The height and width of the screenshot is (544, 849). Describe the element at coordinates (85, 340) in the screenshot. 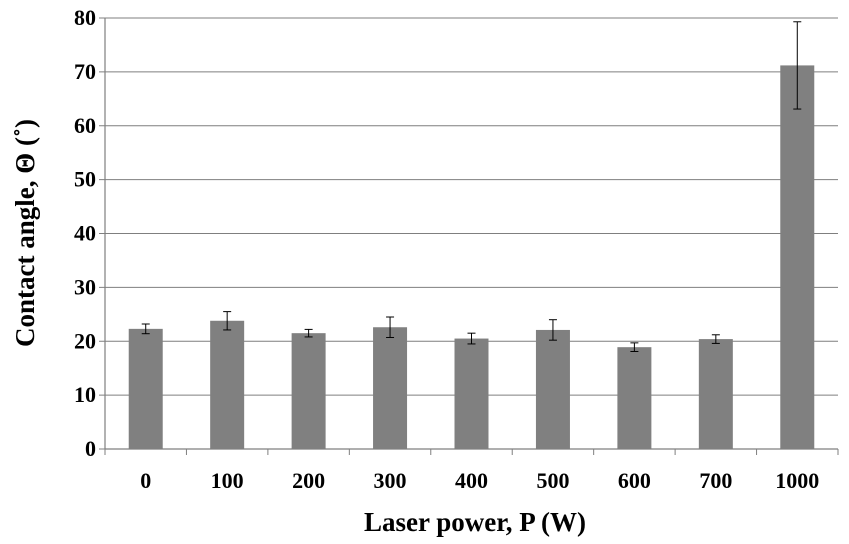

I see `y-tick-label: 20` at that location.